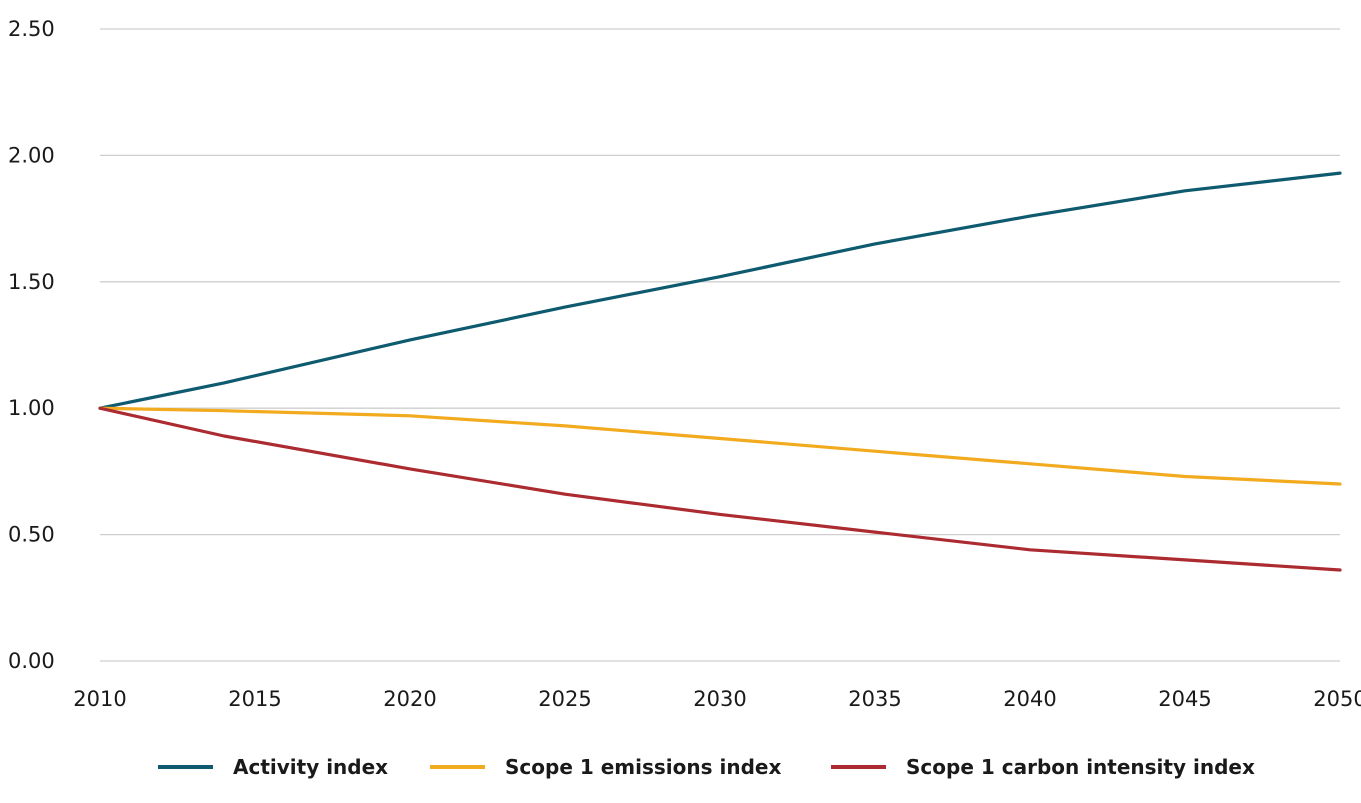 This screenshot has width=1361, height=803. I want to click on y-tick-label: 0.50, so click(31, 535).